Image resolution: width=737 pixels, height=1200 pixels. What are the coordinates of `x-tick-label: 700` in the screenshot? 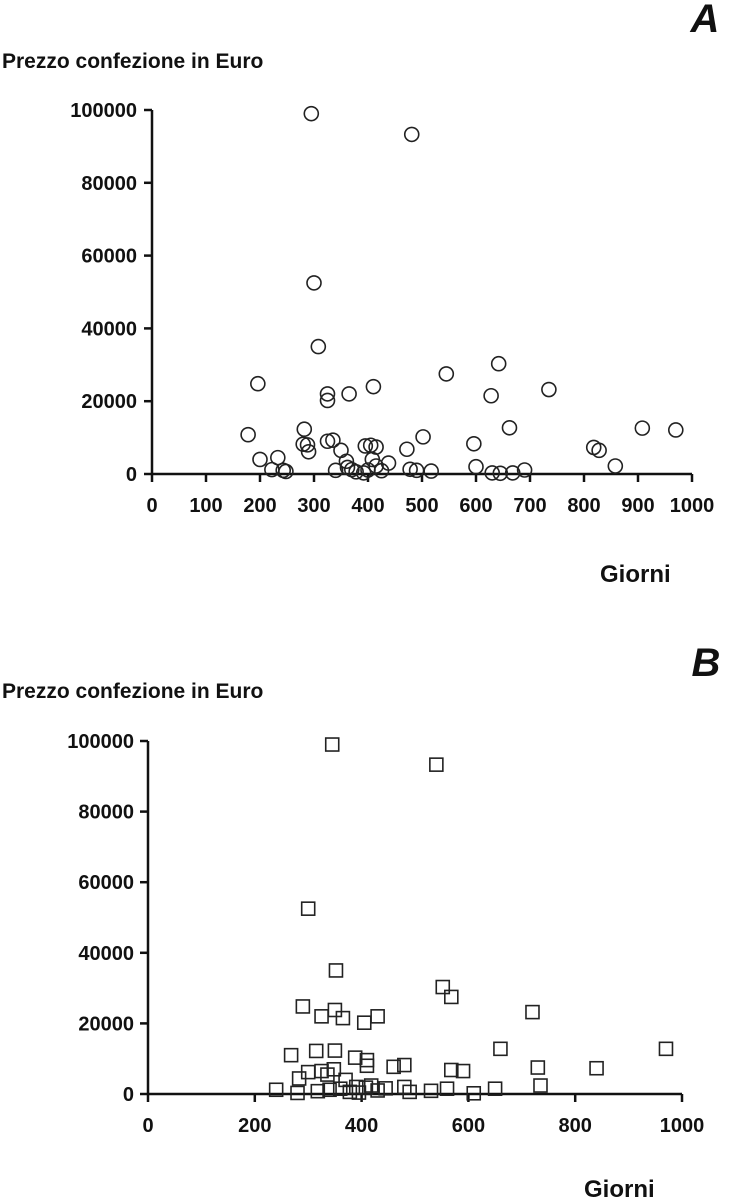 It's located at (529, 506).